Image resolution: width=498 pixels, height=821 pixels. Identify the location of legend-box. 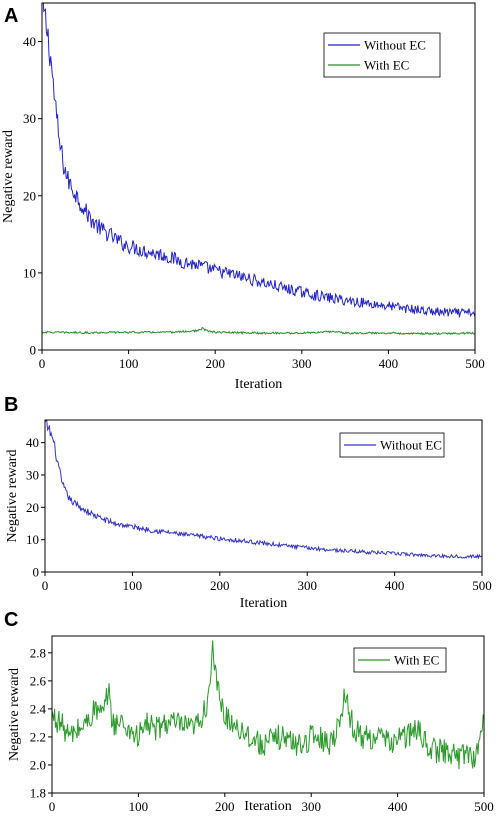
(382, 55).